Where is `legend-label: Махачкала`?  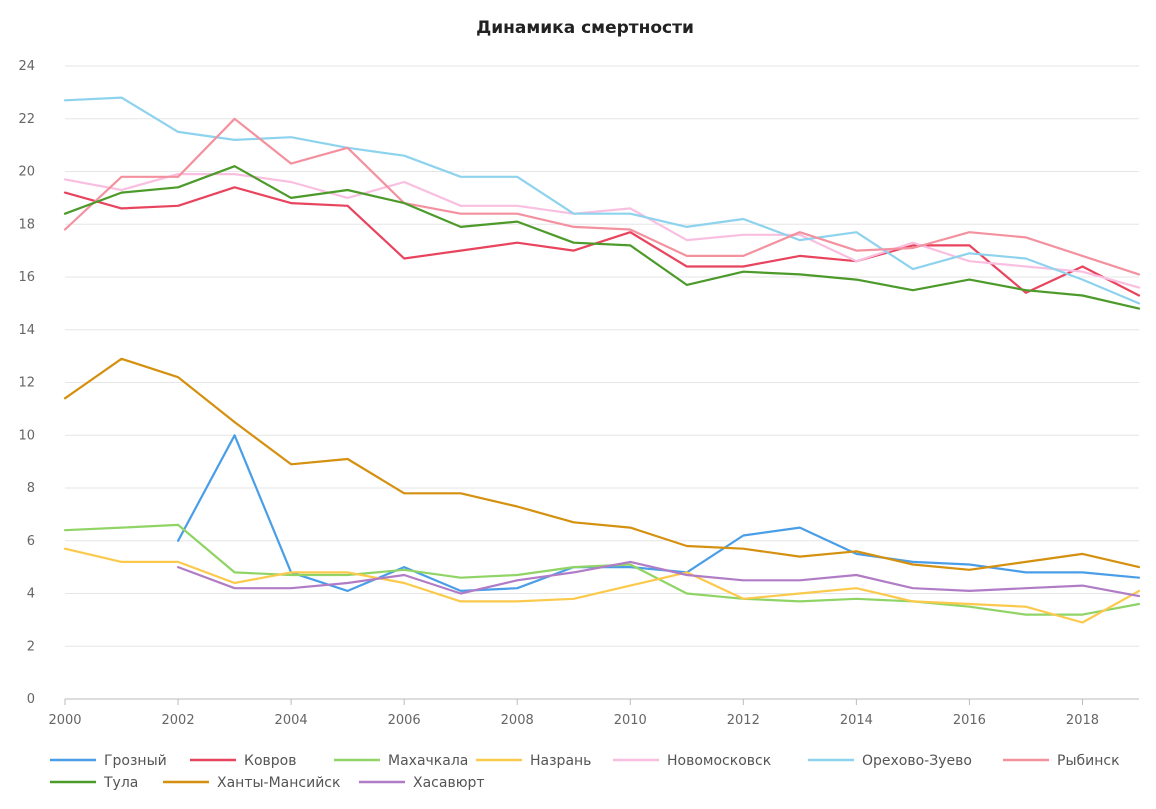
legend-label: Махачкала is located at coordinates (428, 761).